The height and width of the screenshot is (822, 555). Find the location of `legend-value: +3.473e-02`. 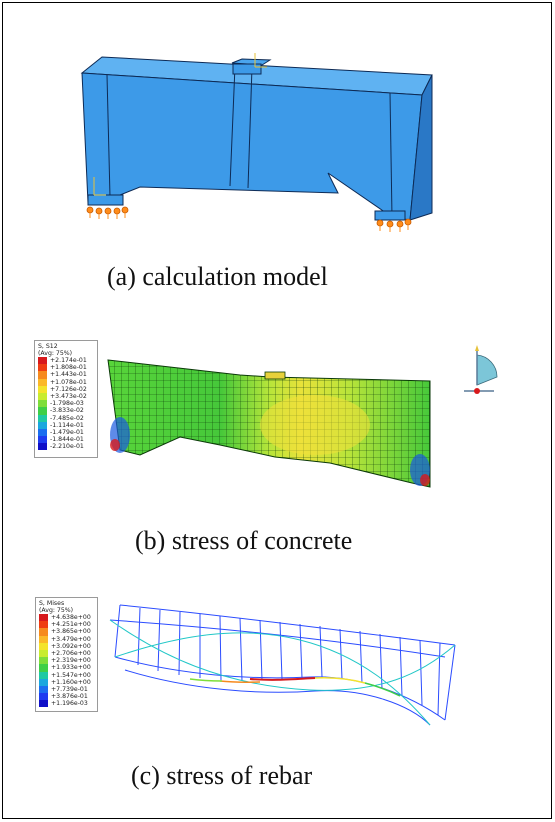

legend-value: +3.473e-02 is located at coordinates (68, 397).